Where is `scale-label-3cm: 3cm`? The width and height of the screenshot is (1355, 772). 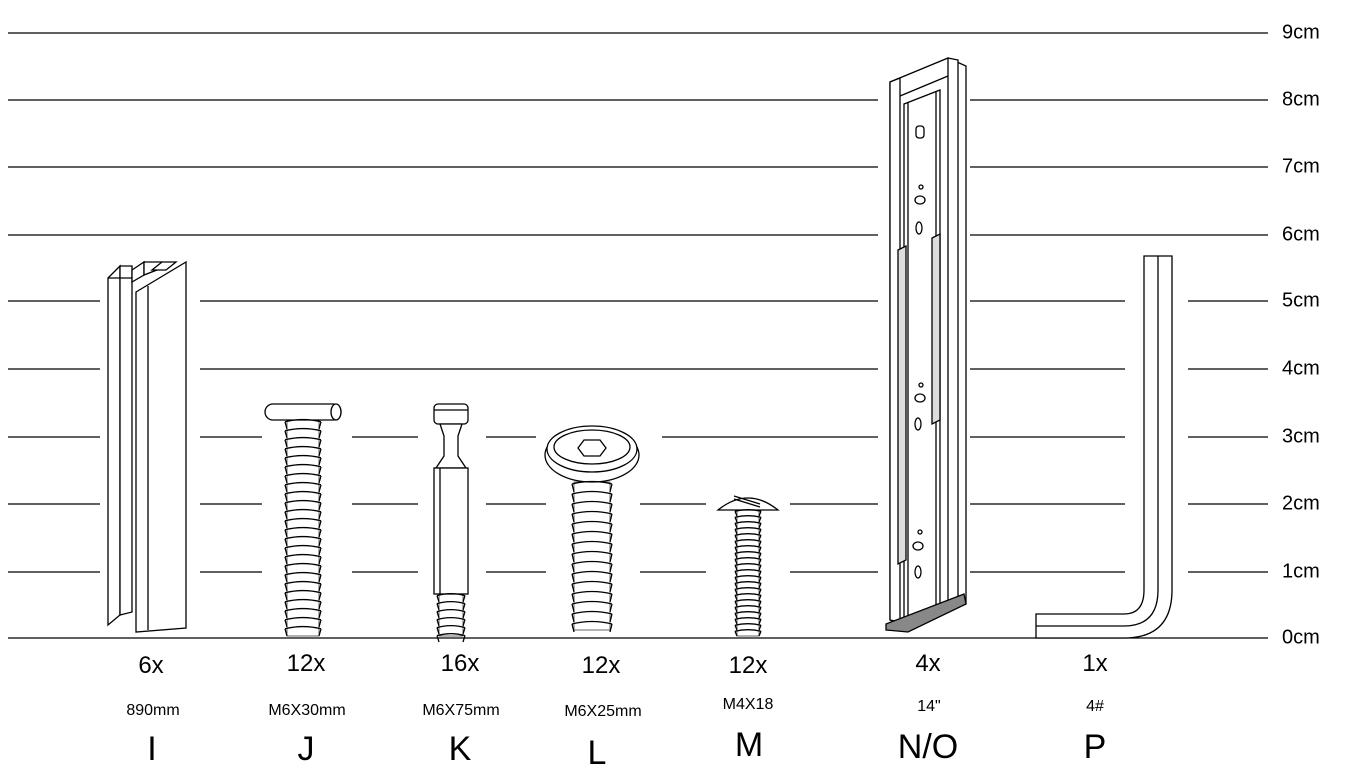
scale-label-3cm: 3cm is located at coordinates (1301, 436).